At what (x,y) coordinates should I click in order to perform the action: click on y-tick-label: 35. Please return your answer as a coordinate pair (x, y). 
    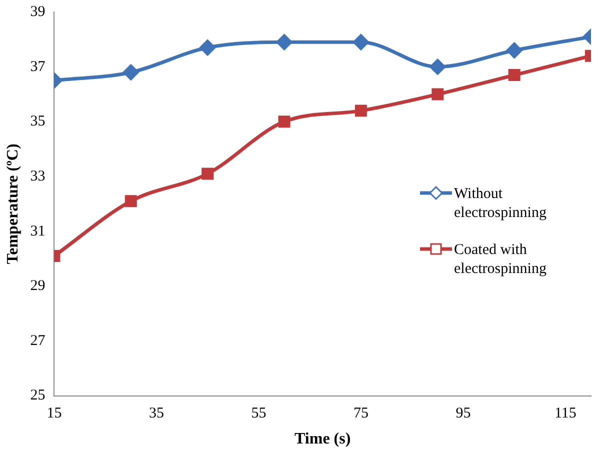
    Looking at the image, I should click on (38, 122).